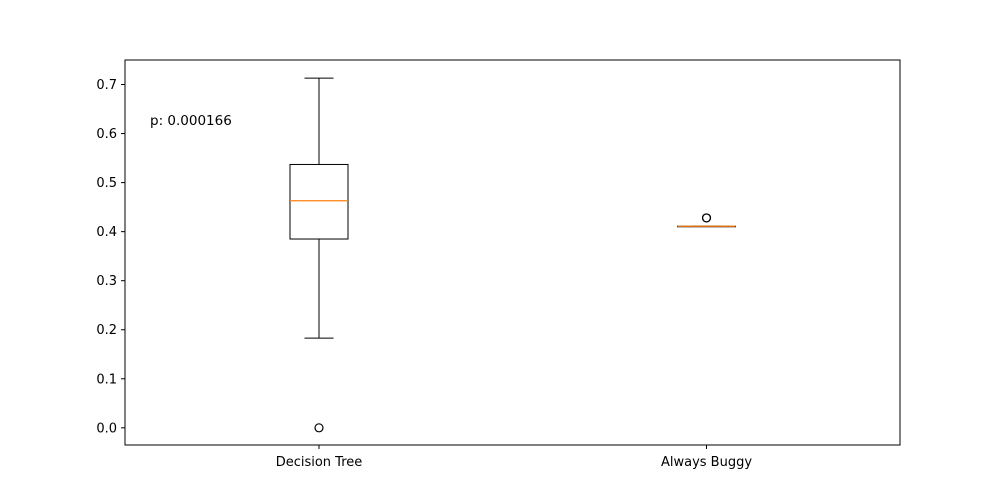 Image resolution: width=1000 pixels, height=500 pixels. I want to click on y-tick-label: 0.6, so click(106, 134).